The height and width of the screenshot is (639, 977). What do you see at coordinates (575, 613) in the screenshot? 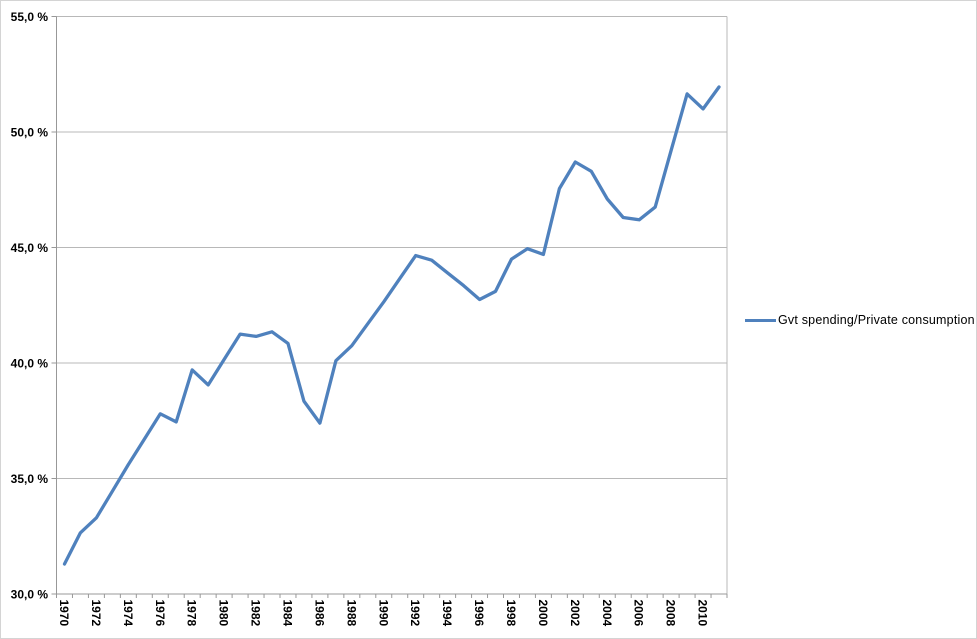
I see `x-axis-label: 2002` at bounding box center [575, 613].